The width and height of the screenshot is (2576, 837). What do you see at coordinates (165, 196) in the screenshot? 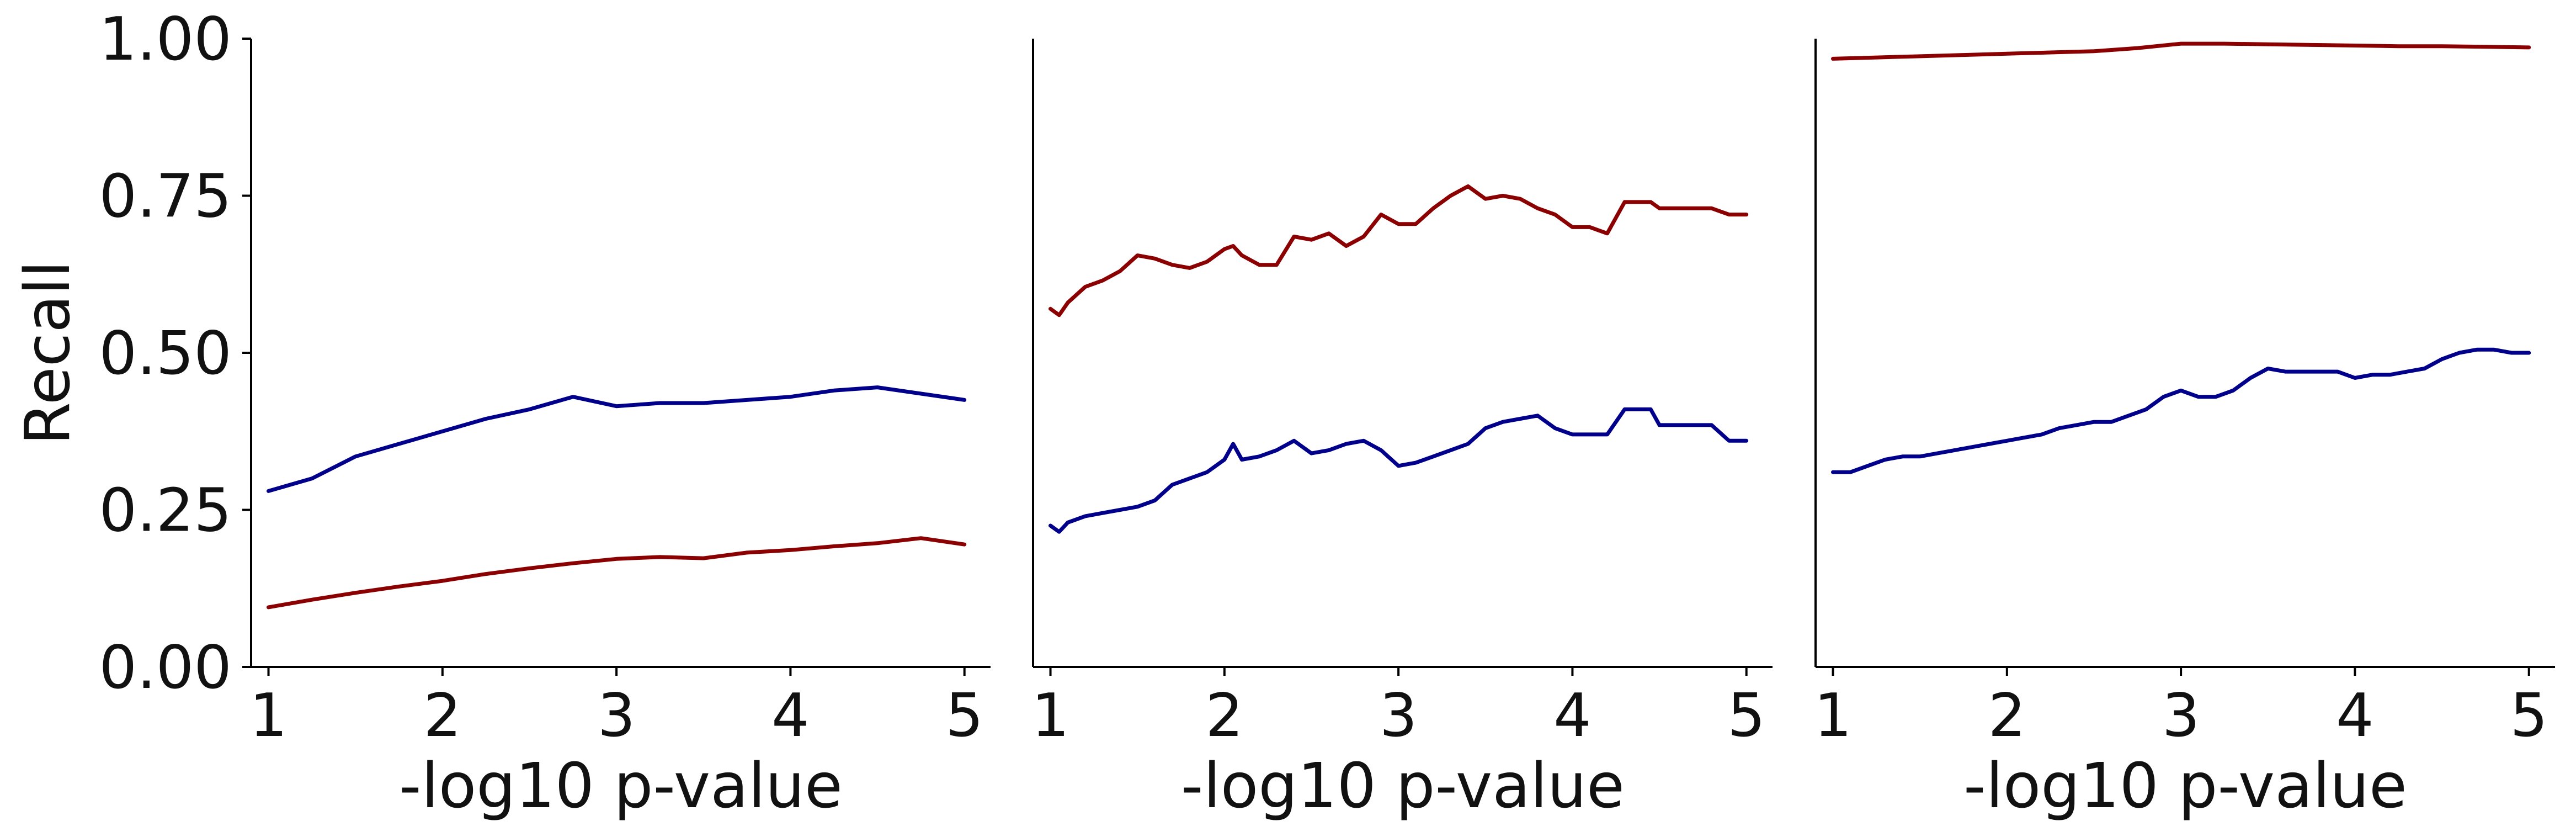
I see `y-tick-label: 0.75` at bounding box center [165, 196].